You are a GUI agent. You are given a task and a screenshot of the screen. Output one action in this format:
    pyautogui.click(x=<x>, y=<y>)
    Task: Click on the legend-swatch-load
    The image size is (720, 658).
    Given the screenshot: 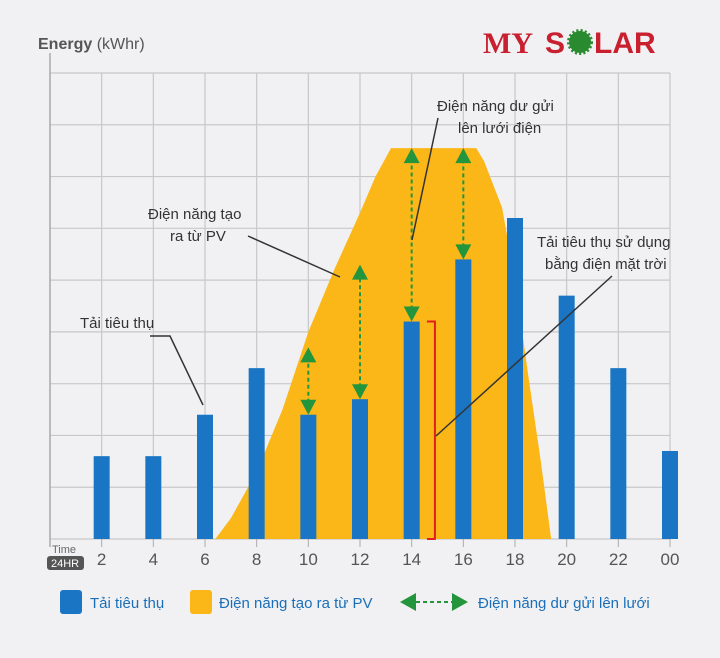 What is the action you would take?
    pyautogui.click(x=71, y=602)
    